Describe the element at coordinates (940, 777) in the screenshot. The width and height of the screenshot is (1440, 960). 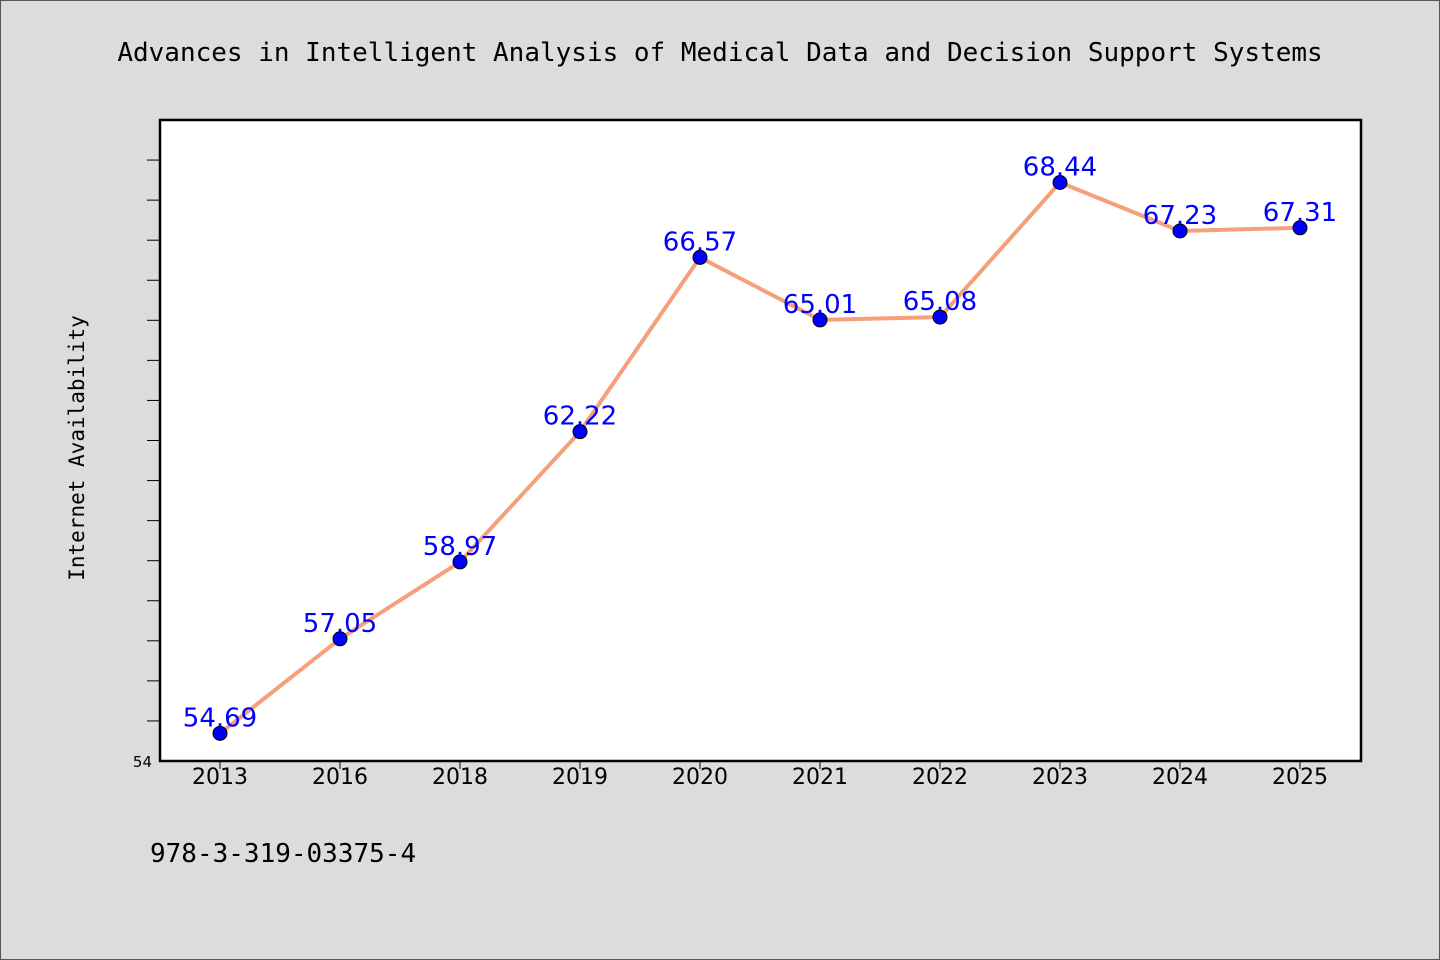
I see `x-tick-label: 2022` at that location.